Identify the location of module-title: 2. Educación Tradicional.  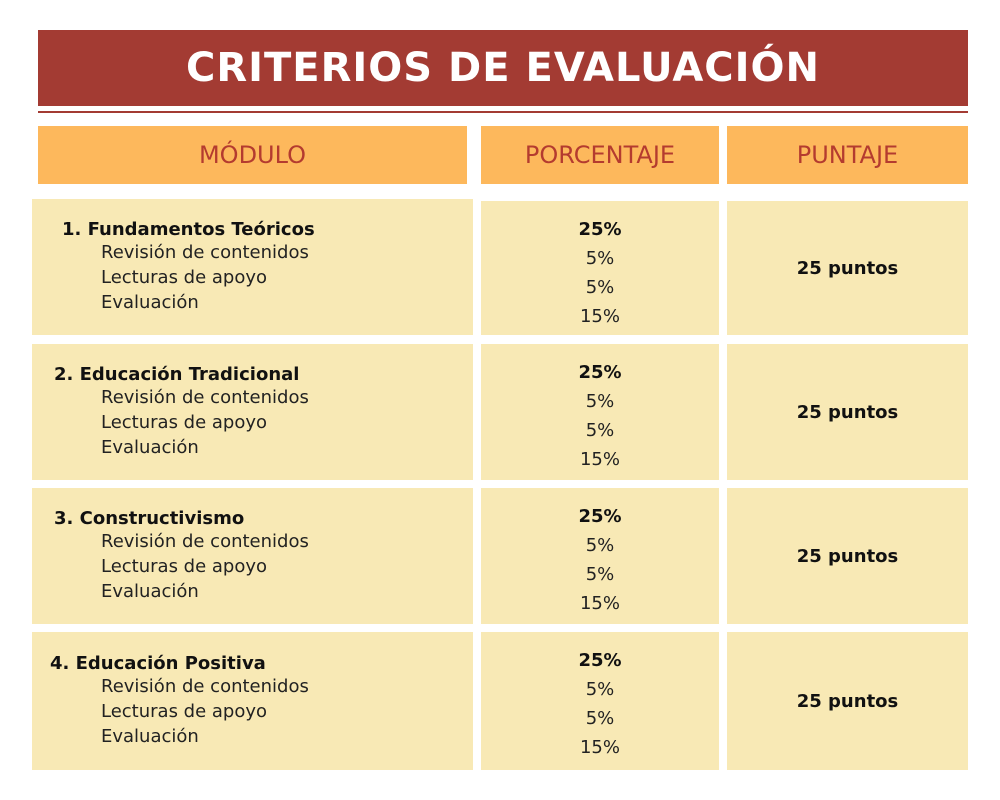
(177, 374).